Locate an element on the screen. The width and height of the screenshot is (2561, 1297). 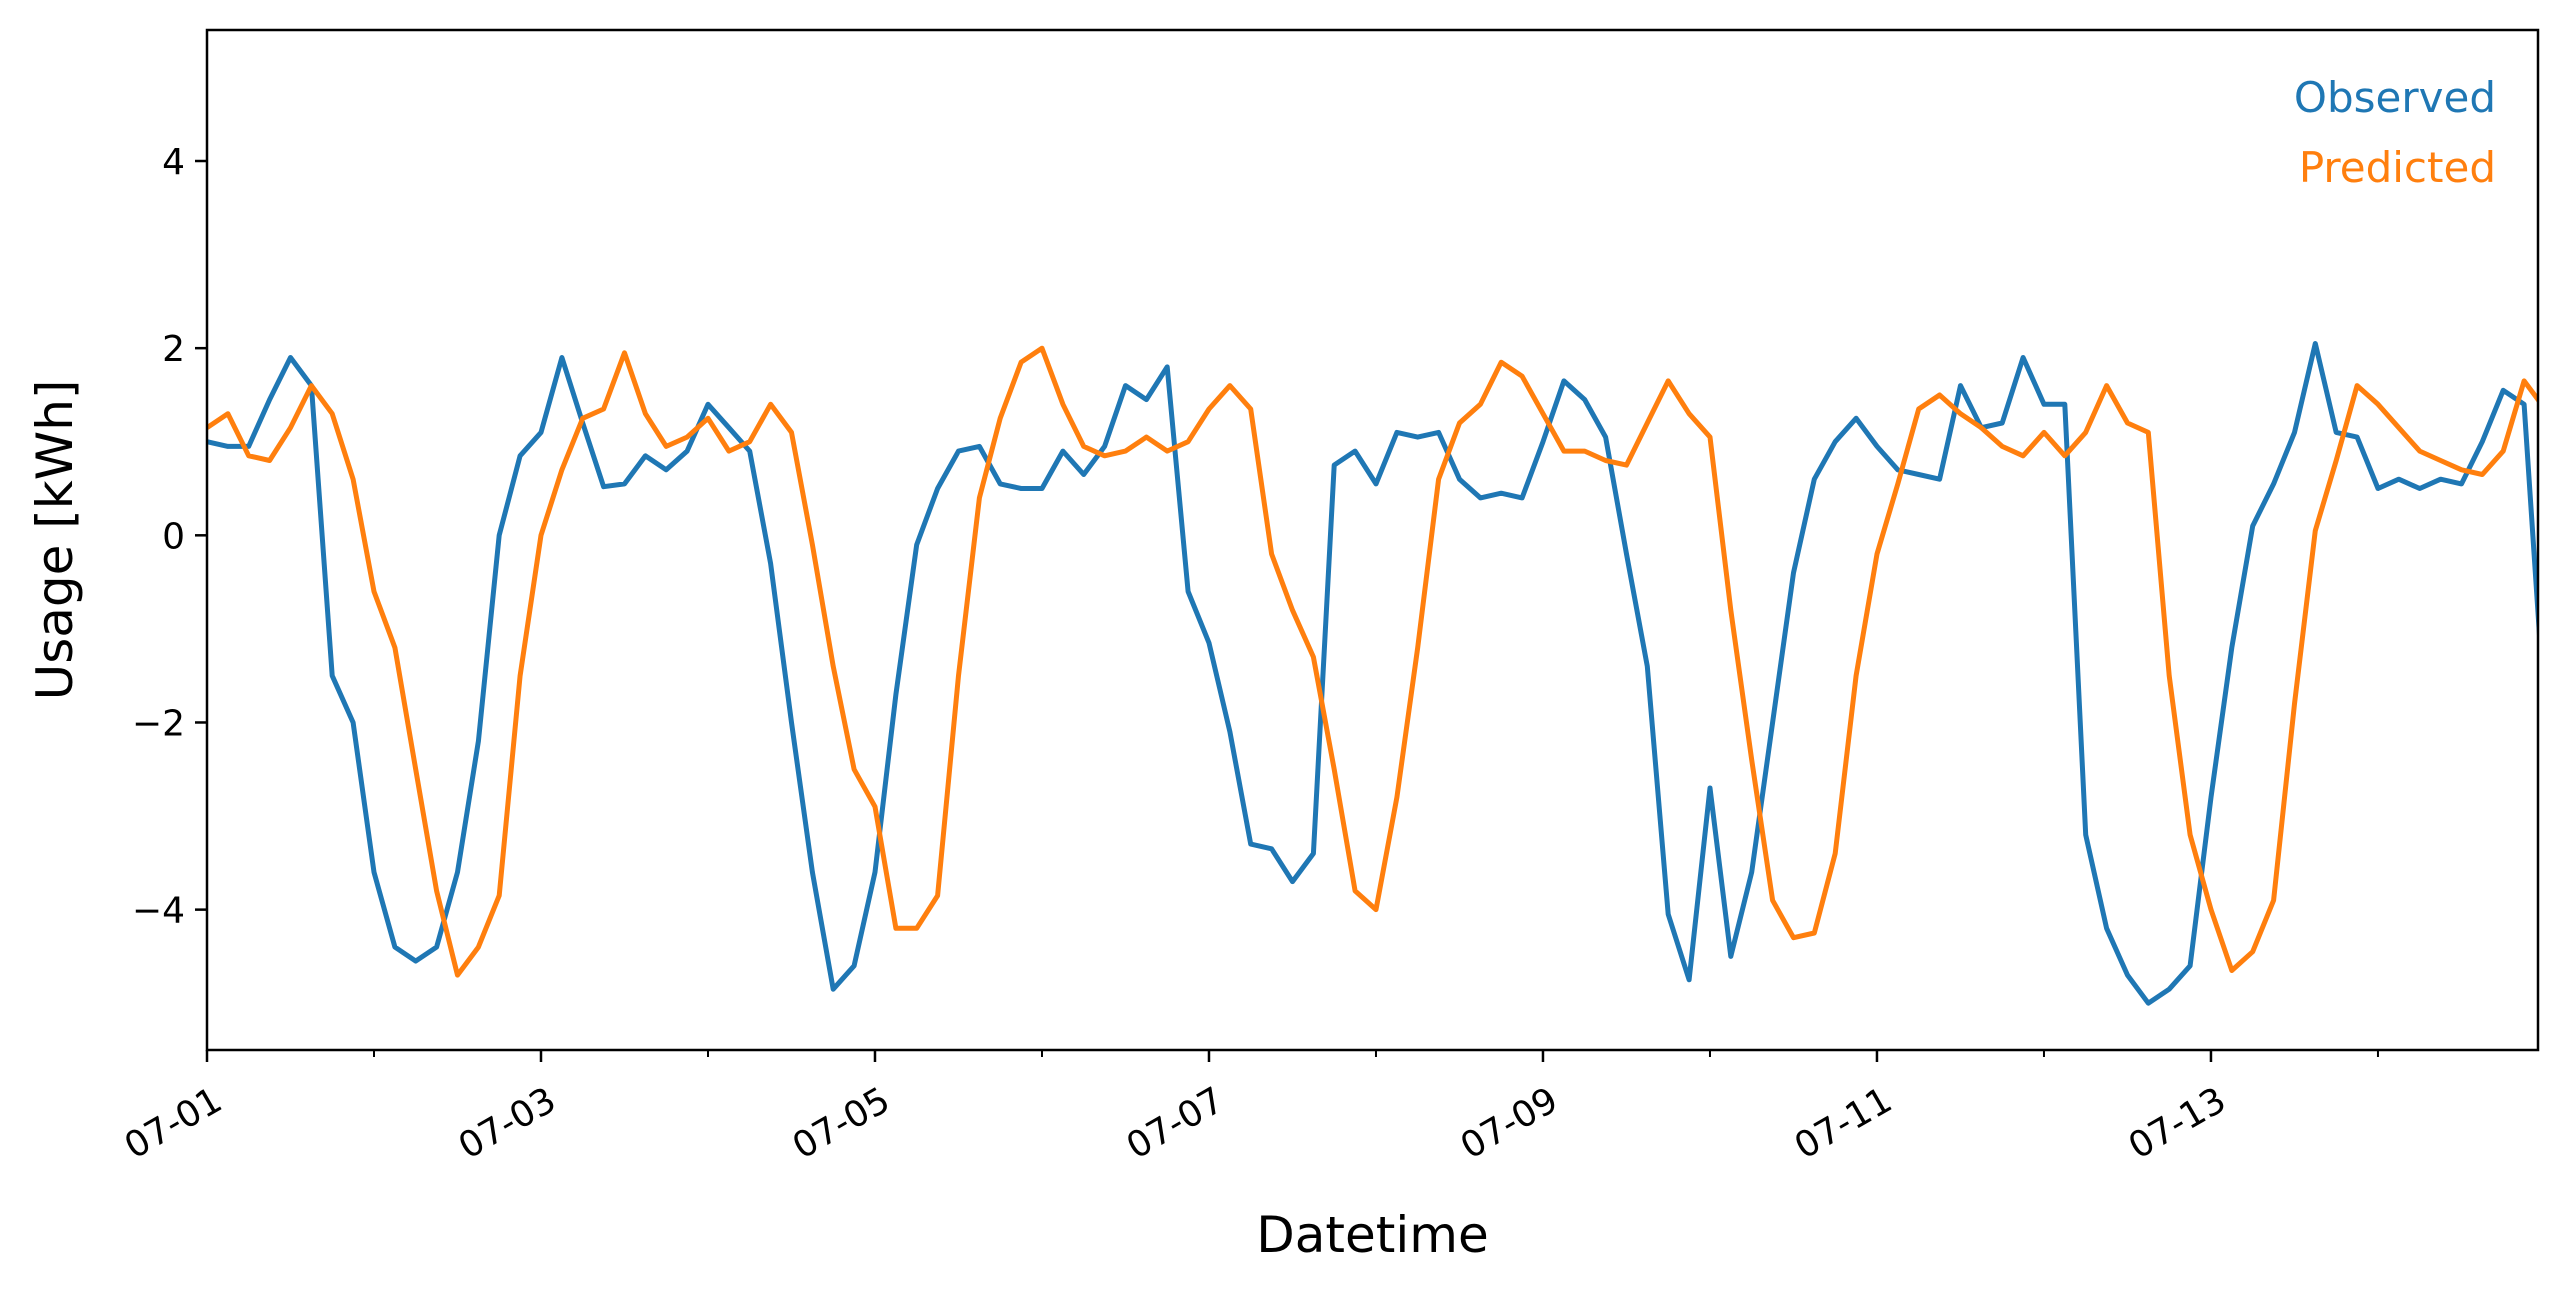
legend-entry-observed: Observed is located at coordinates (2395, 97).